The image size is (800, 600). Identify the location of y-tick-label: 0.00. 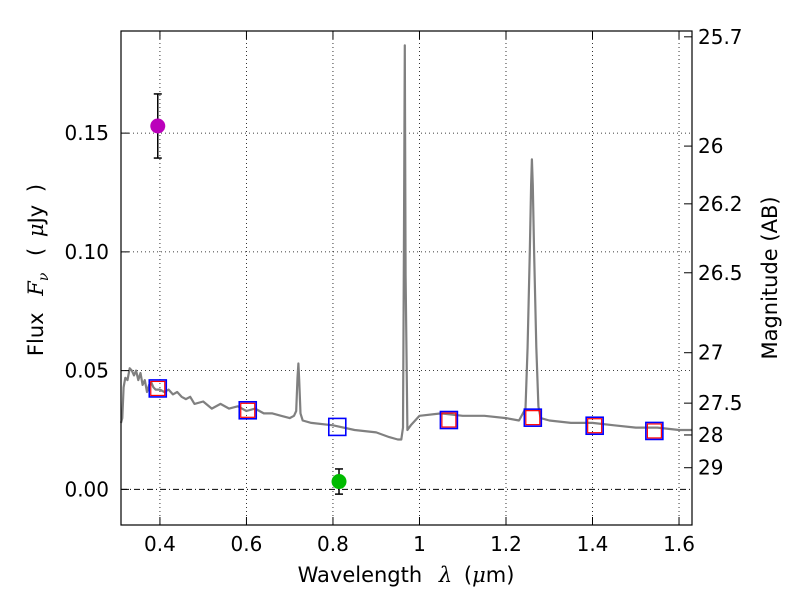
(86, 489).